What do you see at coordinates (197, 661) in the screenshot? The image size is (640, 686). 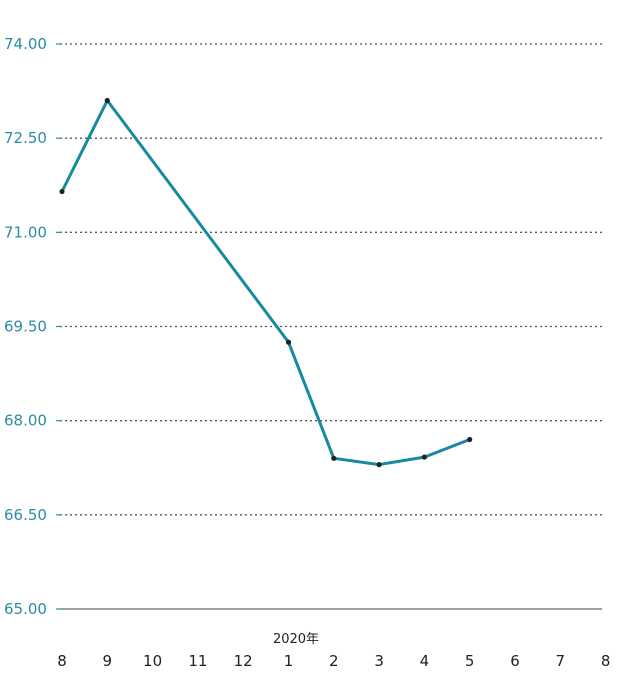 I see `x-tick-label: 11` at bounding box center [197, 661].